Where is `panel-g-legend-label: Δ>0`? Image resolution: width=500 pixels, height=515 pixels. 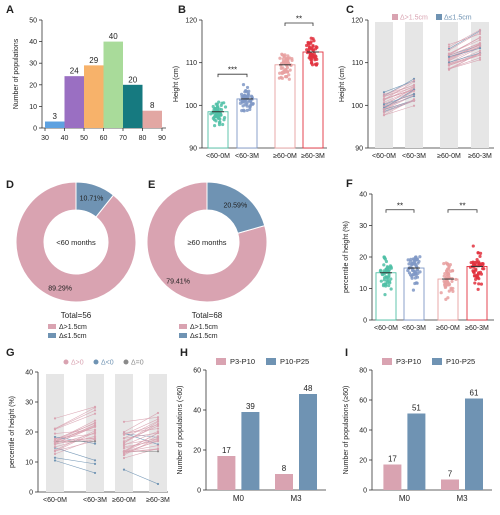 panel-g-legend-label: Δ>0 is located at coordinates (77, 363).